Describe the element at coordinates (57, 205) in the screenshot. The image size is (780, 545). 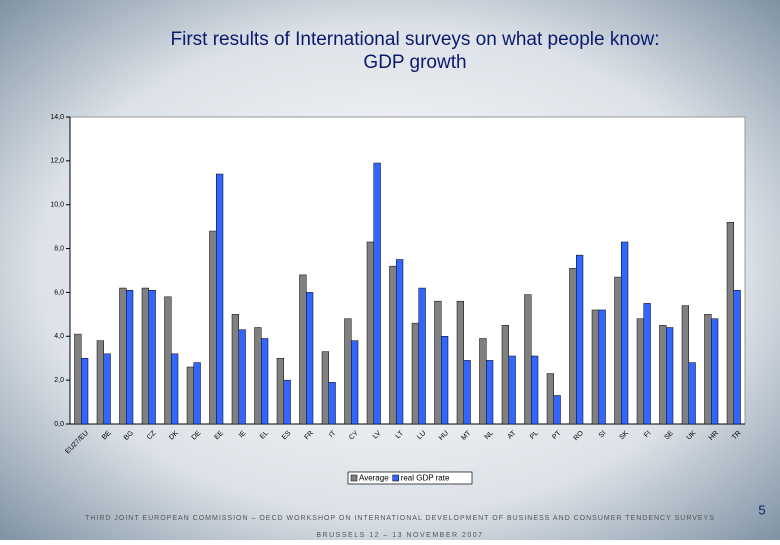
I see `y-tick-label: 10,0` at that location.